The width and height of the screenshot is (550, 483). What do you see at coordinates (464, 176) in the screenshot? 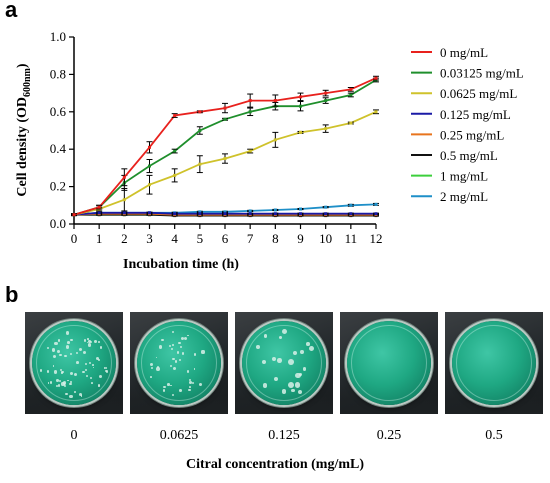
I see `legend-entry: 1 mg/mL` at bounding box center [464, 176].